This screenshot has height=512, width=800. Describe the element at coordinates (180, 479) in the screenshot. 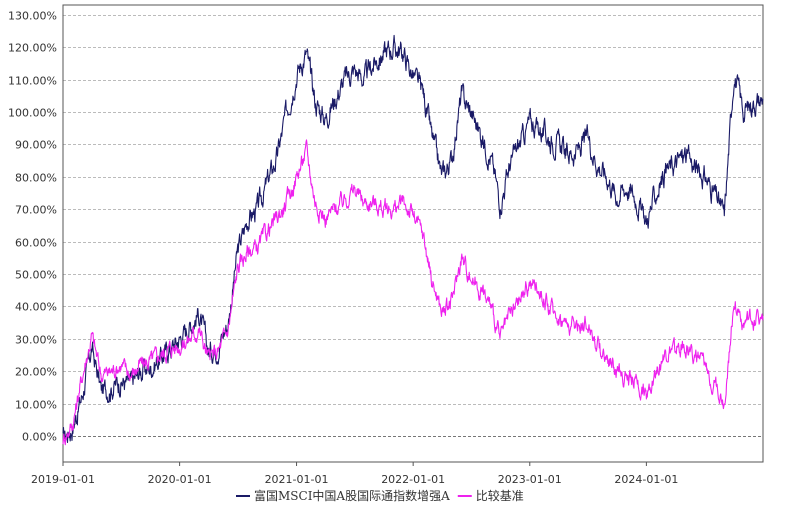

I see `x-tick-label: 2020-01-01` at that location.